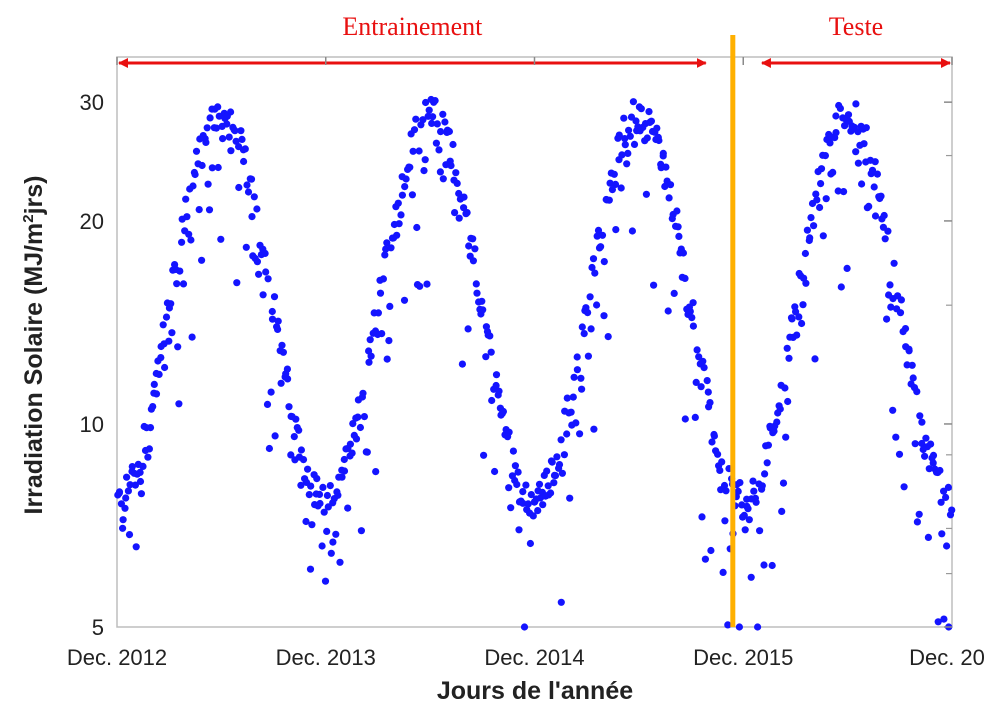 The height and width of the screenshot is (706, 987). I want to click on x-tick-label: Dec. 2012, so click(117, 657).